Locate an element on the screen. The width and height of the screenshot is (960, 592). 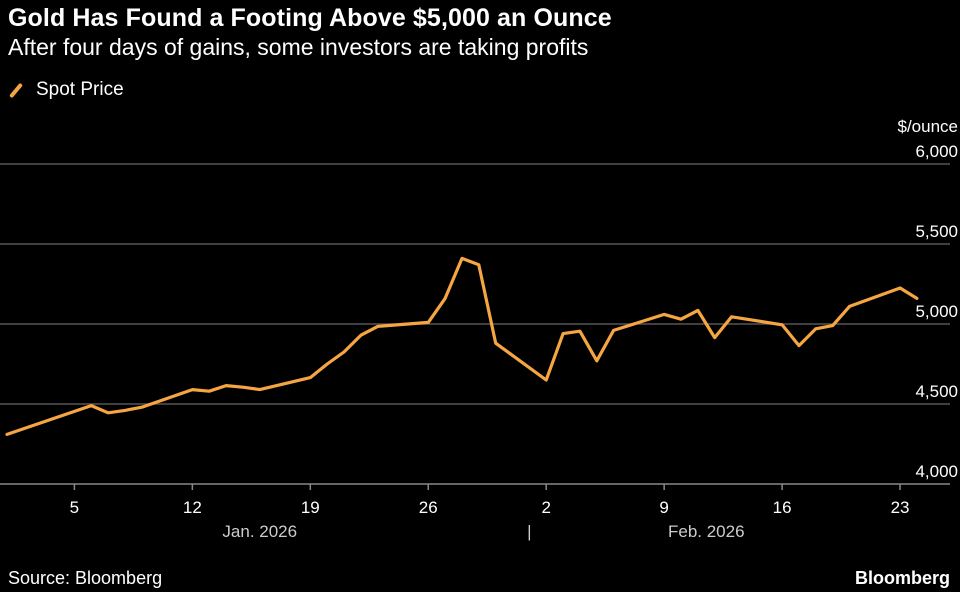
y-tick-label: 5,000 is located at coordinates (936, 311).